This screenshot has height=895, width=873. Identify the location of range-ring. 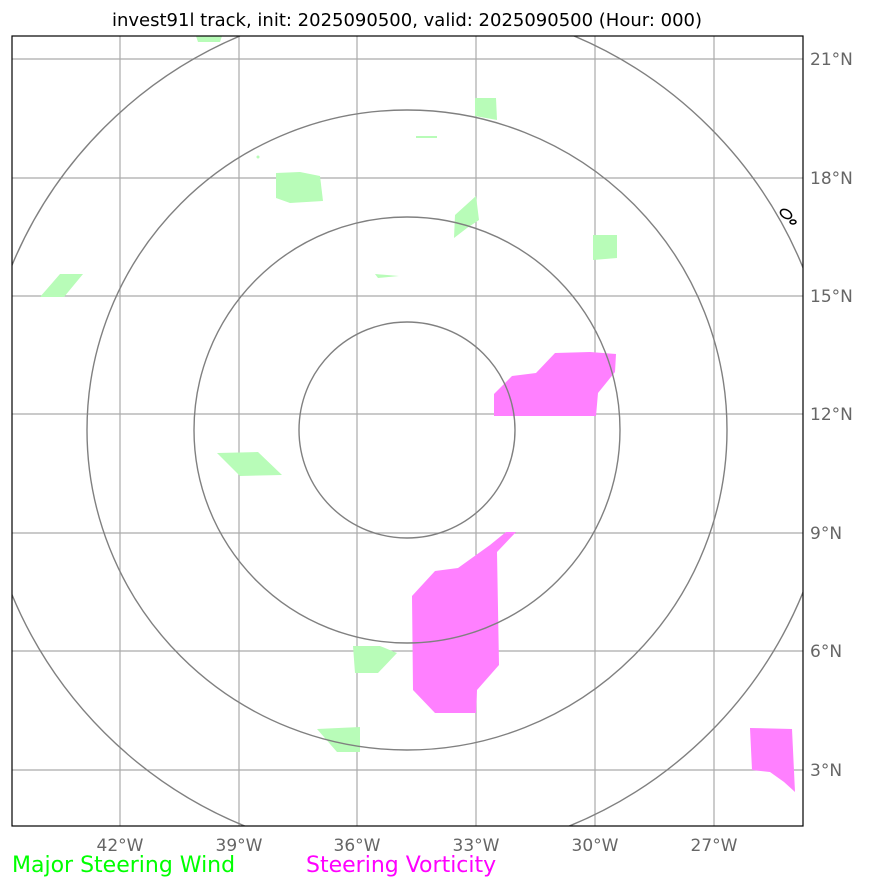
(407, 430).